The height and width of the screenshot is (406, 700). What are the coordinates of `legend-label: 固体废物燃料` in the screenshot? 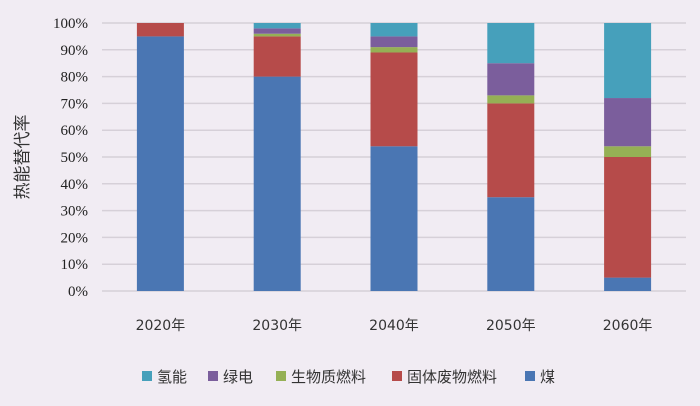 It's located at (452, 377).